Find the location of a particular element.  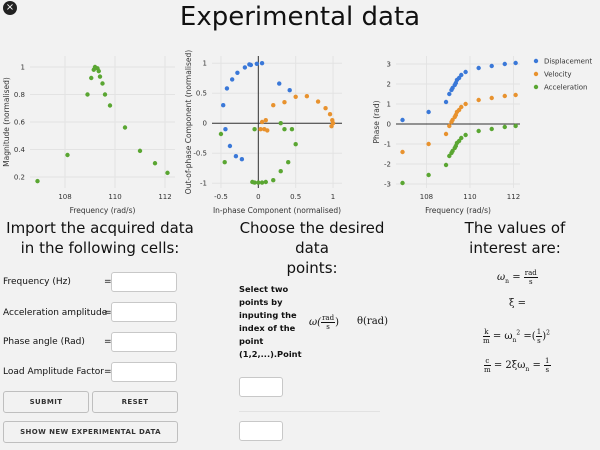

acceleration-amplitude-eq: = is located at coordinates (108, 313).